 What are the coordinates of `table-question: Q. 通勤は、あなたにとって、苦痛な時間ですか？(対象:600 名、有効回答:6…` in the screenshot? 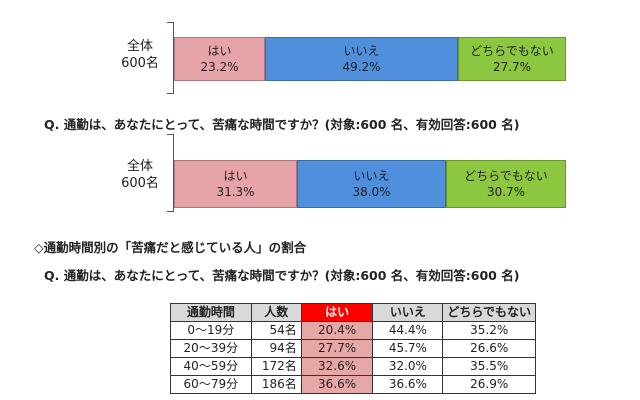 It's located at (282, 275).